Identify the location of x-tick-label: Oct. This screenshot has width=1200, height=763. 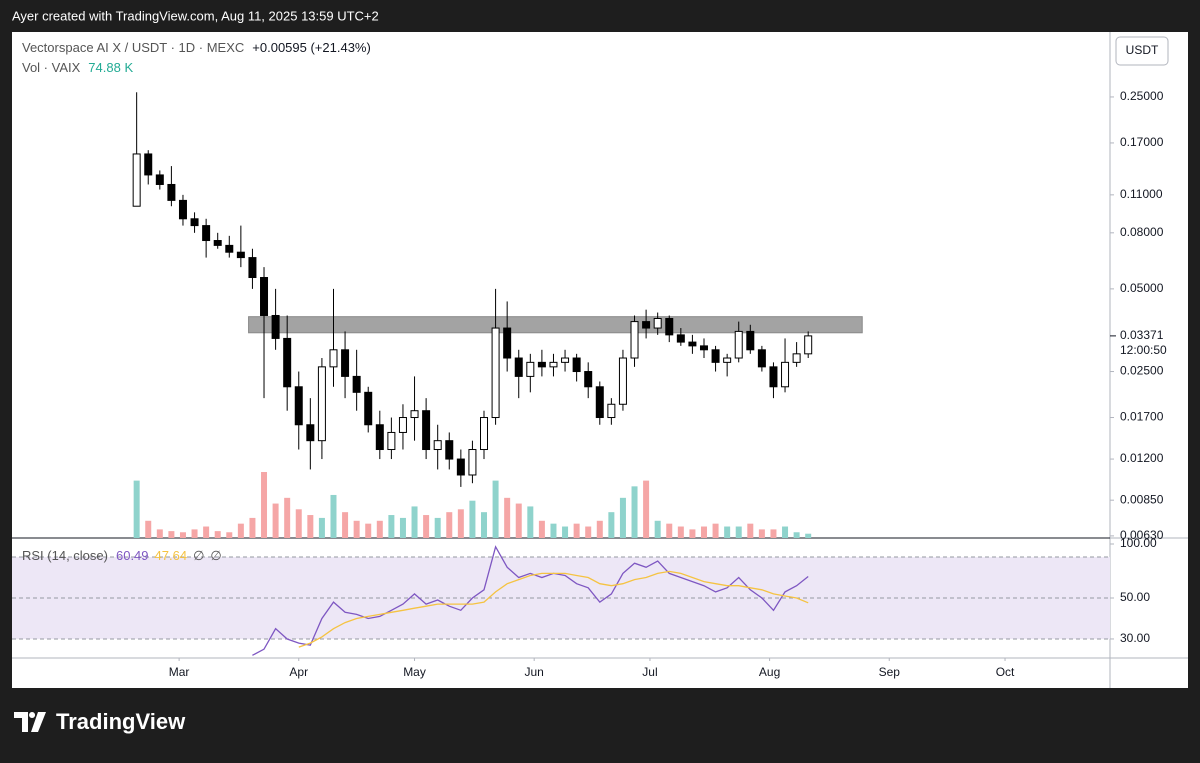
(1005, 672).